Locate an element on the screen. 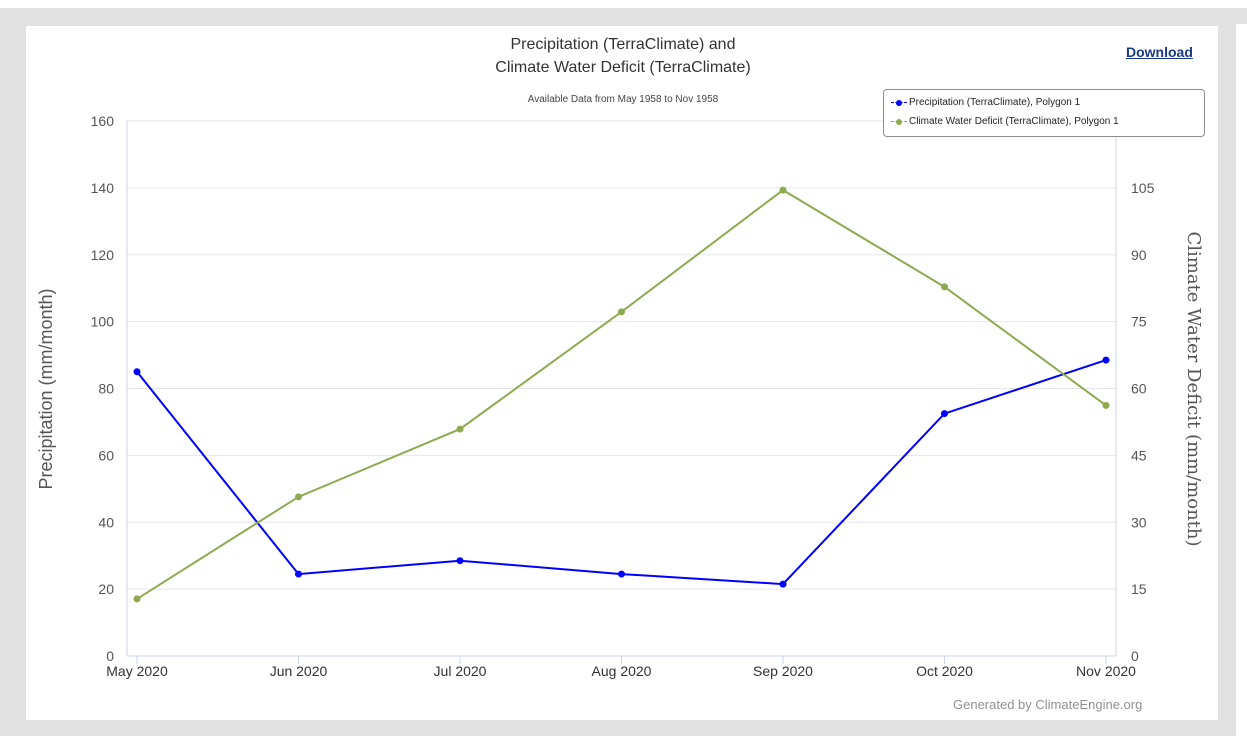  footer-credit: Generated by ClimateEngine.org is located at coordinates (1048, 704).